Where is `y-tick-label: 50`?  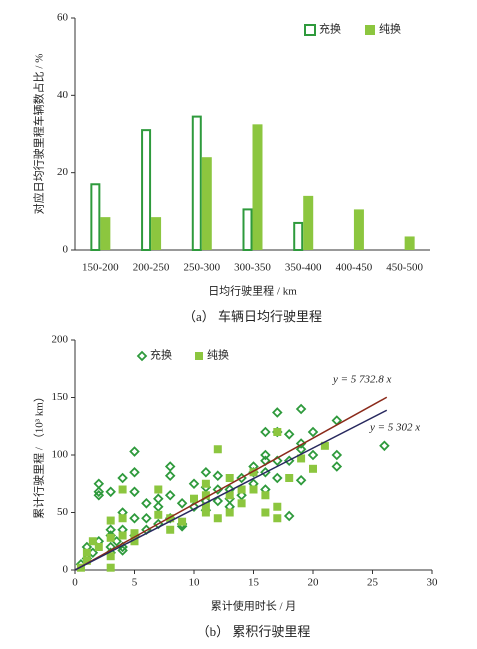 y-tick-label: 50 is located at coordinates (63, 512).